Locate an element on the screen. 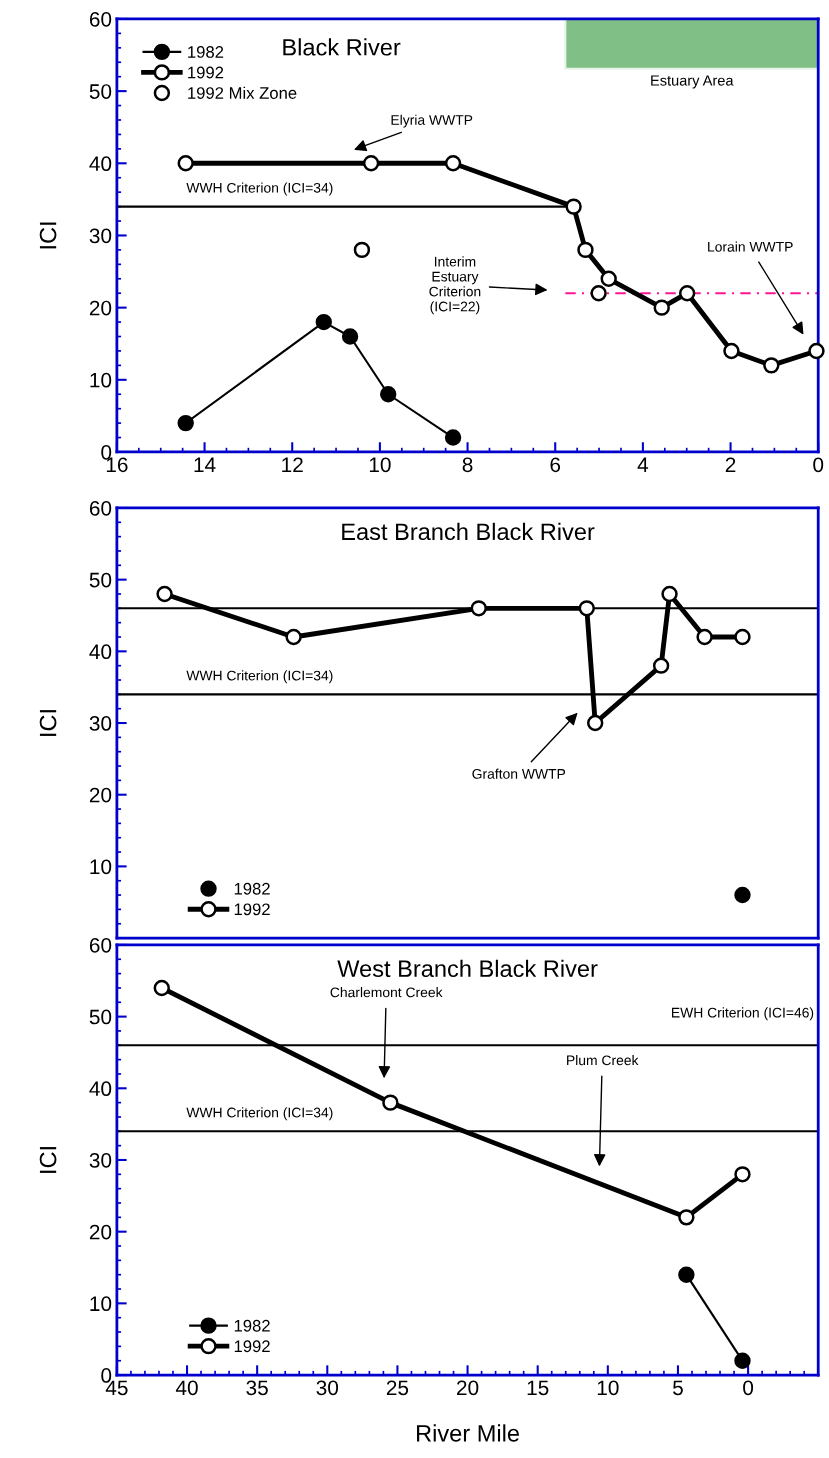 This screenshot has width=829, height=1458. annotation: Plum Creek is located at coordinates (603, 1060).